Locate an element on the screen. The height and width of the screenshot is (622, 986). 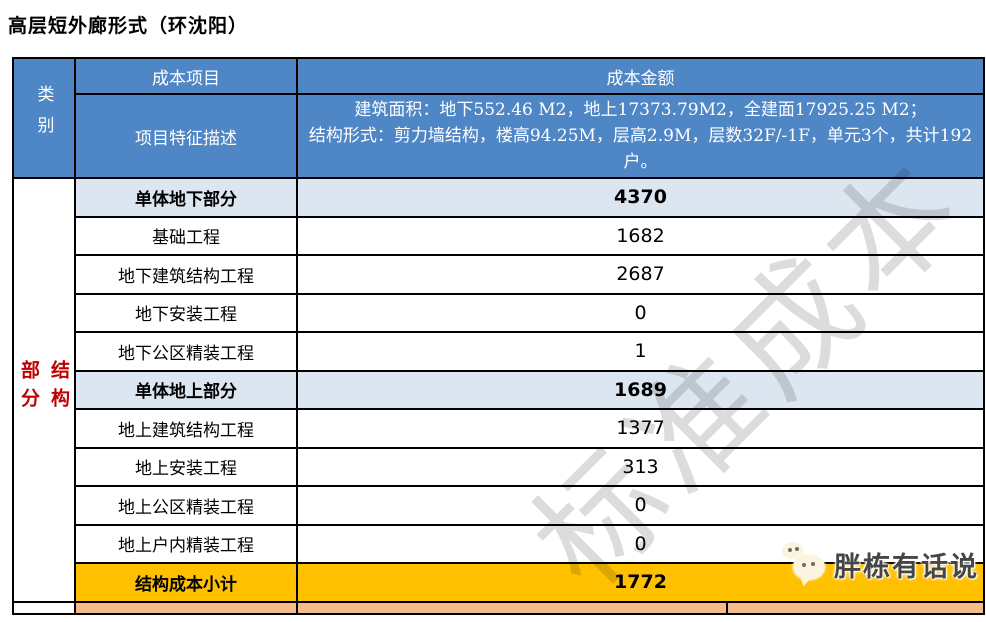
category-group-cell: 结构部分 is located at coordinates (44, 390).